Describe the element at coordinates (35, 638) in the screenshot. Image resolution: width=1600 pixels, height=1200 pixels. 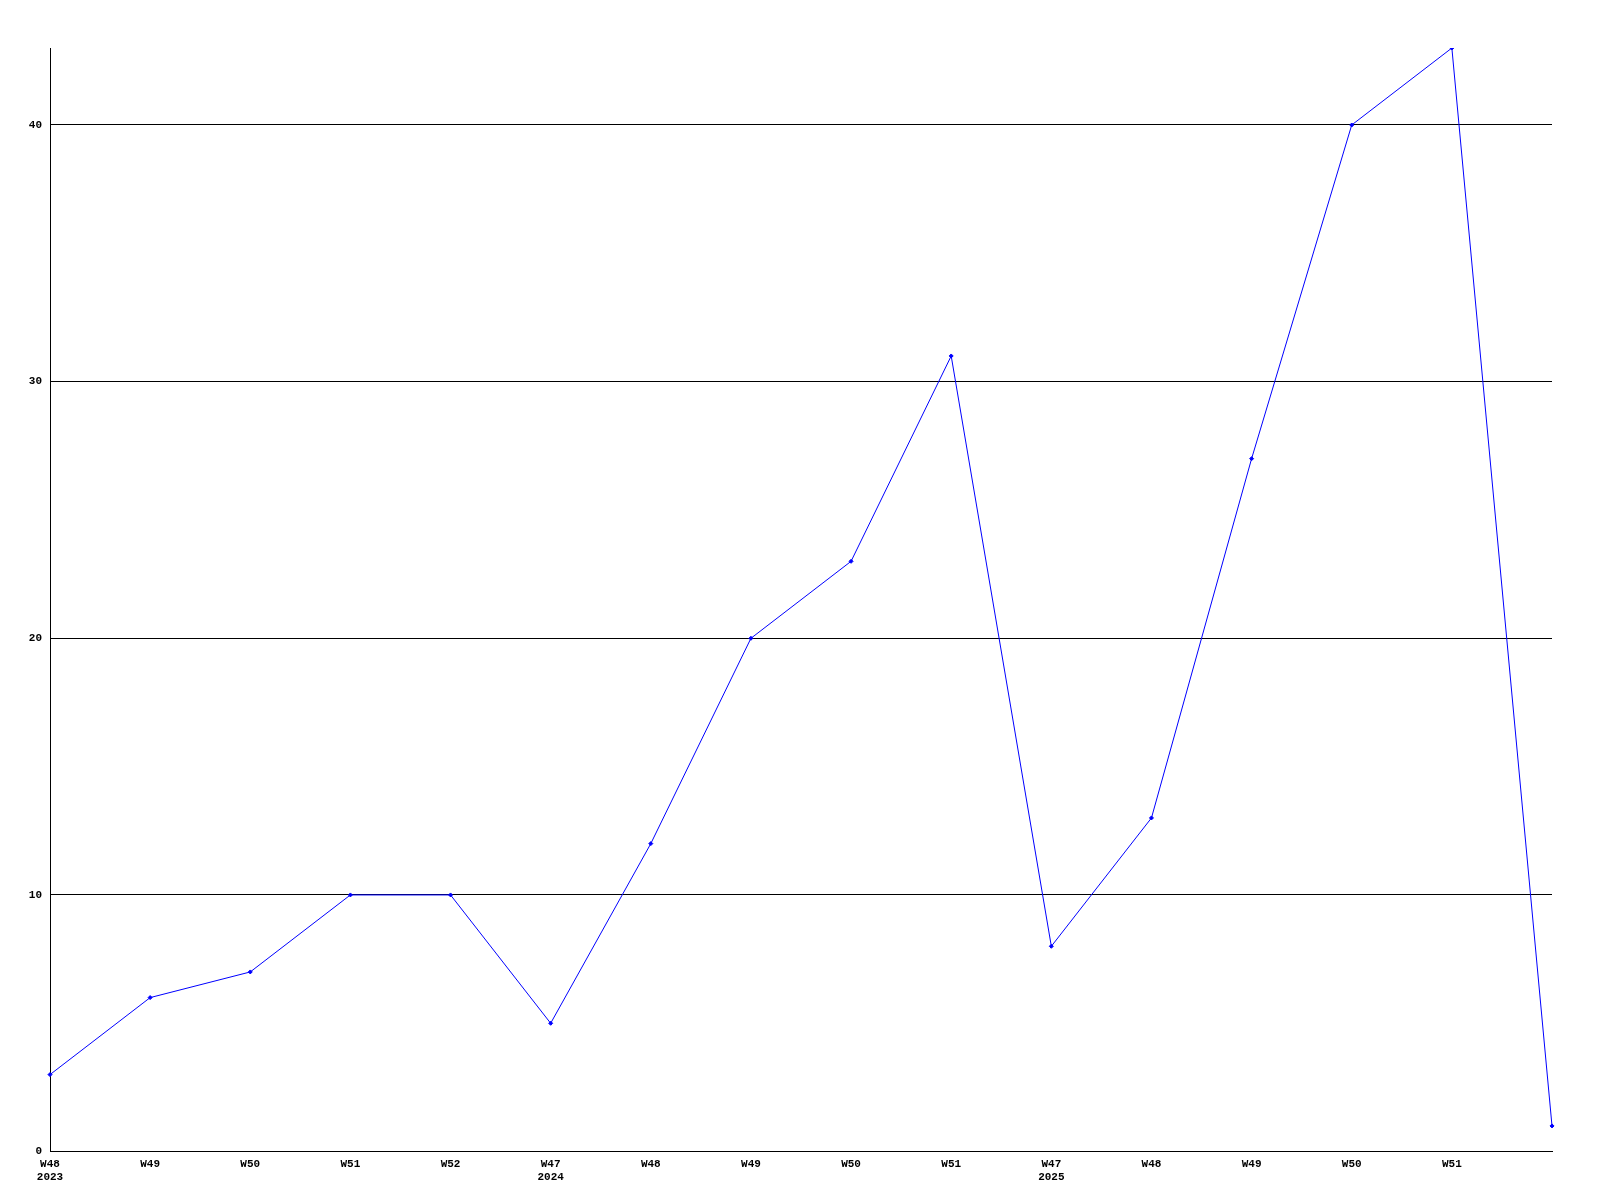
I see `y-tick-label: 20` at that location.